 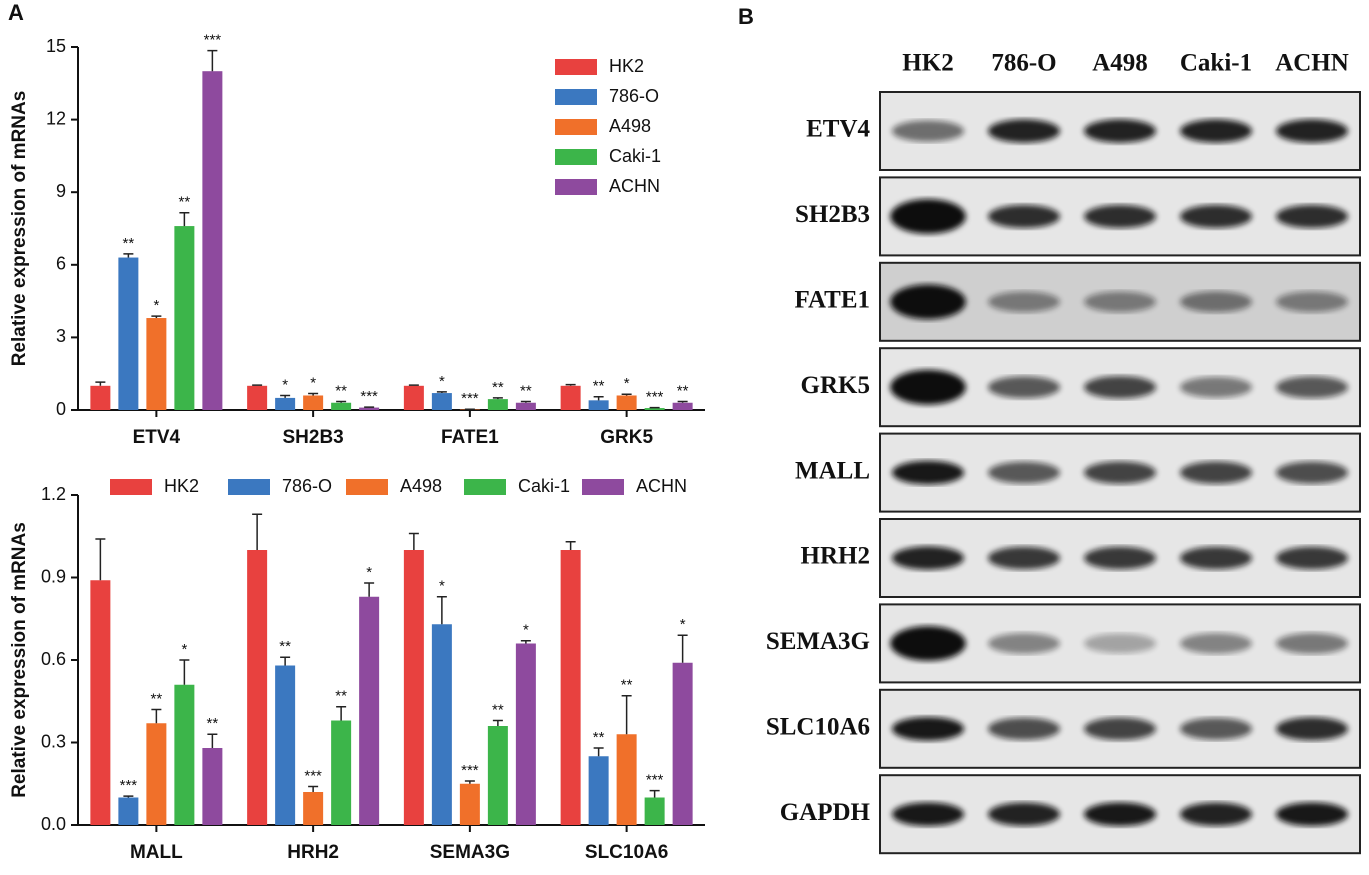 What do you see at coordinates (832, 214) in the screenshot?
I see `blot-row-label: SH2B3` at bounding box center [832, 214].